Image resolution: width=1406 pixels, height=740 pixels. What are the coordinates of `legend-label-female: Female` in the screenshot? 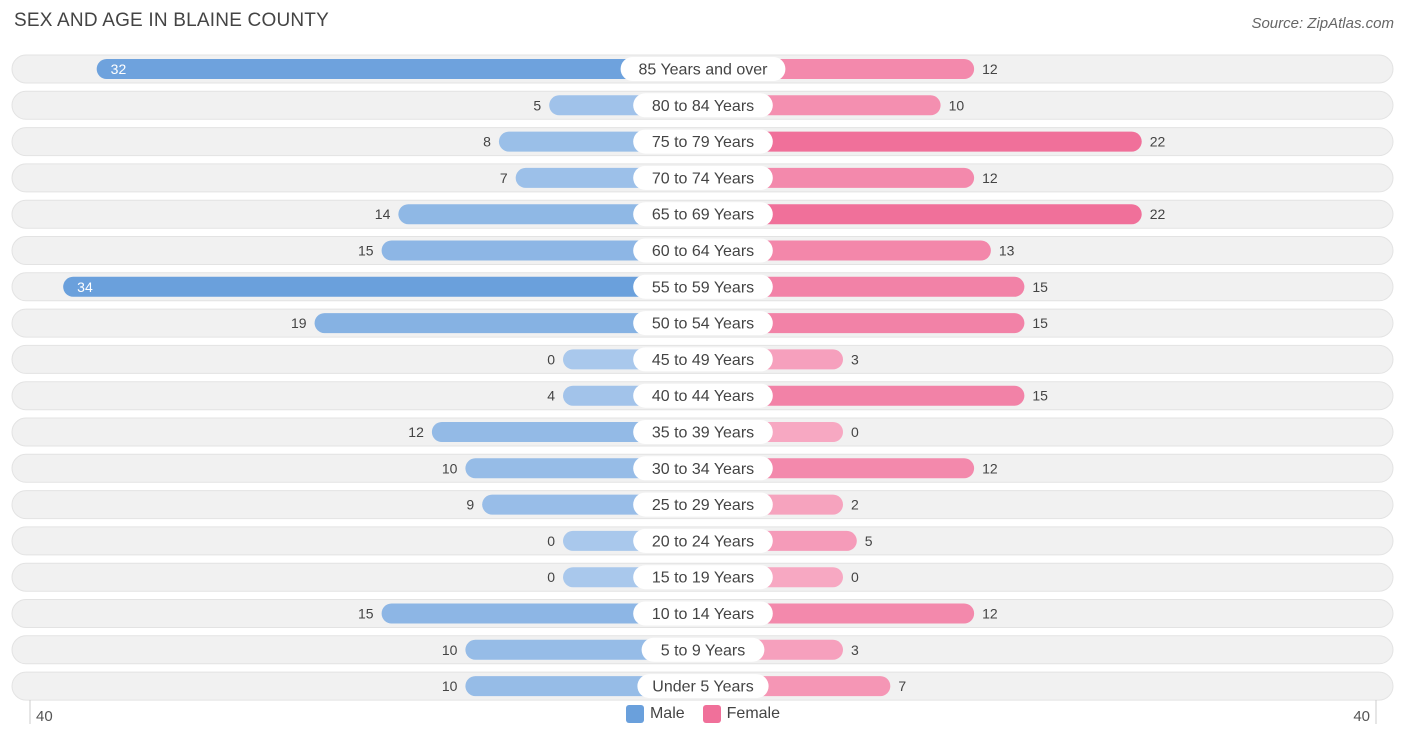 It's located at (753, 713).